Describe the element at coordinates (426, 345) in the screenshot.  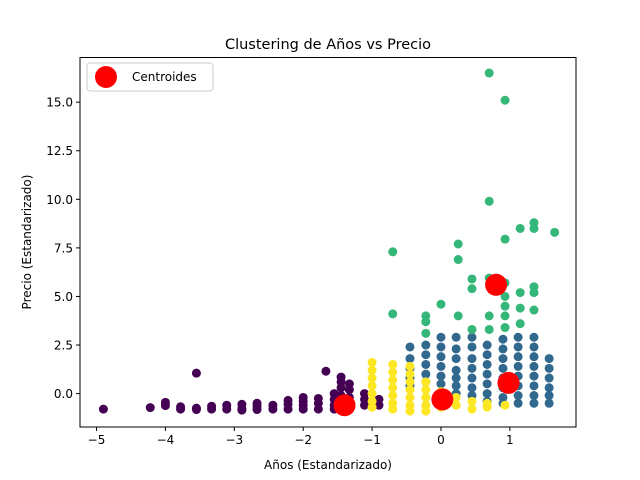
I see `centroid-markers` at that location.